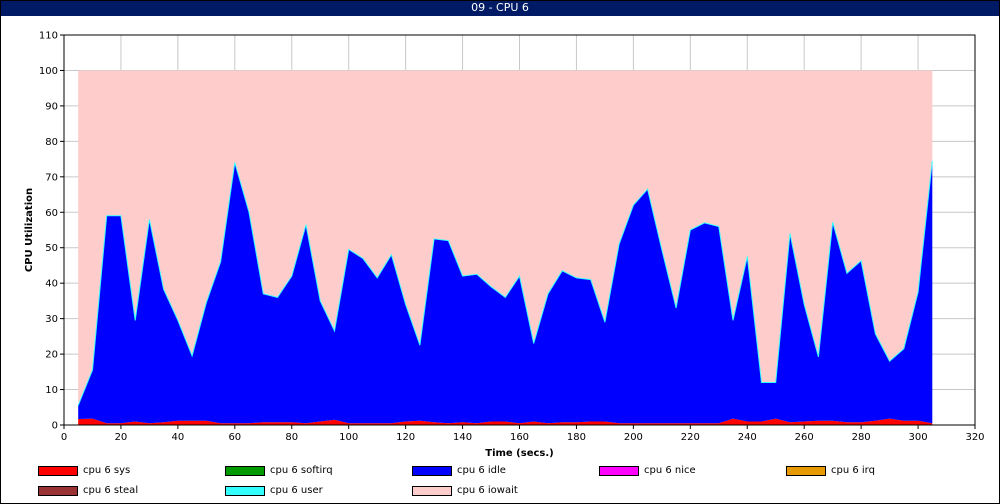 Image resolution: width=1000 pixels, height=504 pixels. What do you see at coordinates (861, 437) in the screenshot?
I see `x-tick-label: 280` at bounding box center [861, 437].